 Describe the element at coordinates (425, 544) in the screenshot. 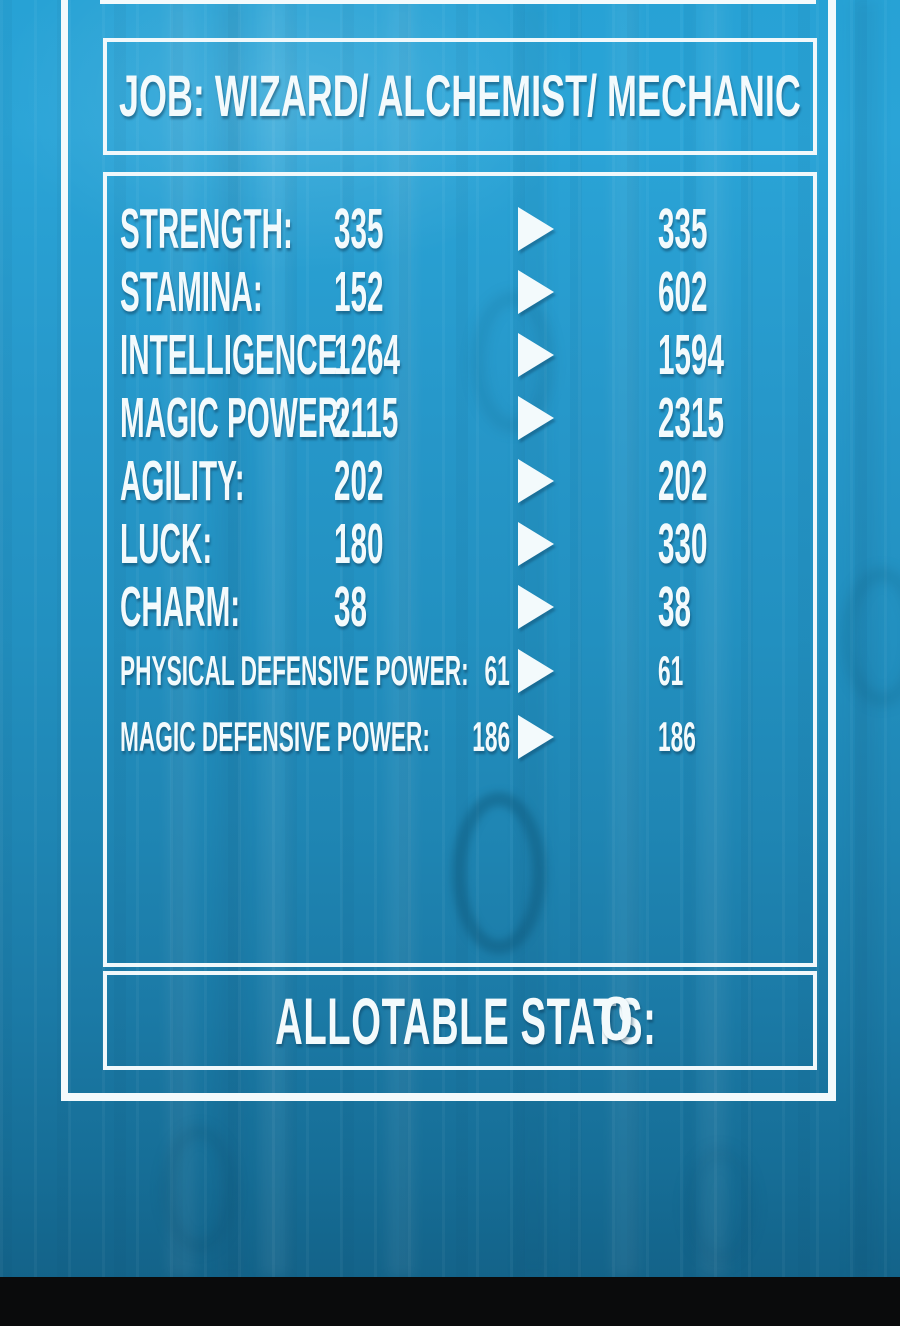

I see `stat-current-value: 180` at that location.